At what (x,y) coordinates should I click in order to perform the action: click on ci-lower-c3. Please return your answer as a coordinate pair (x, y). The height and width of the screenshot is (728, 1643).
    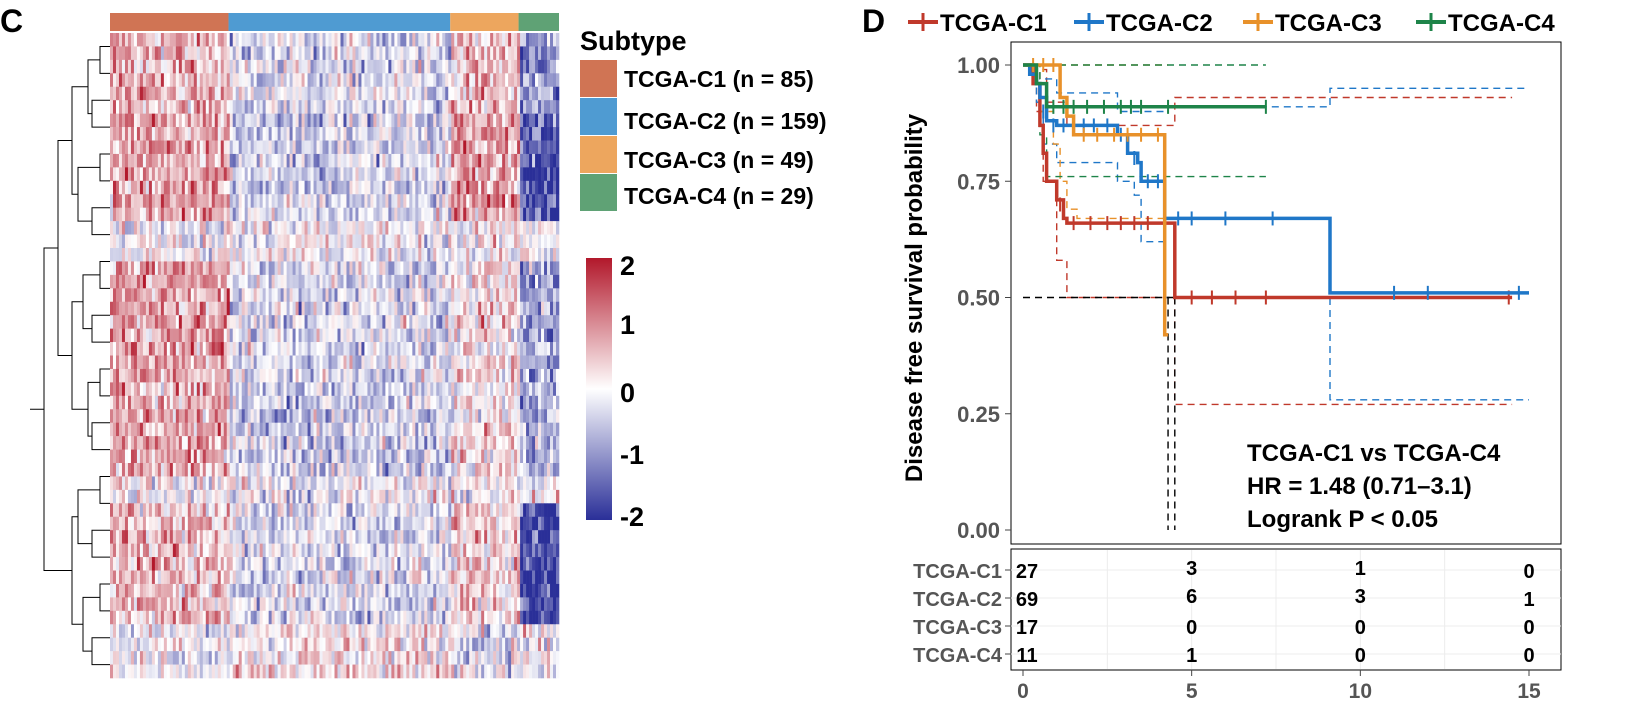
    Looking at the image, I should click on (1096, 142).